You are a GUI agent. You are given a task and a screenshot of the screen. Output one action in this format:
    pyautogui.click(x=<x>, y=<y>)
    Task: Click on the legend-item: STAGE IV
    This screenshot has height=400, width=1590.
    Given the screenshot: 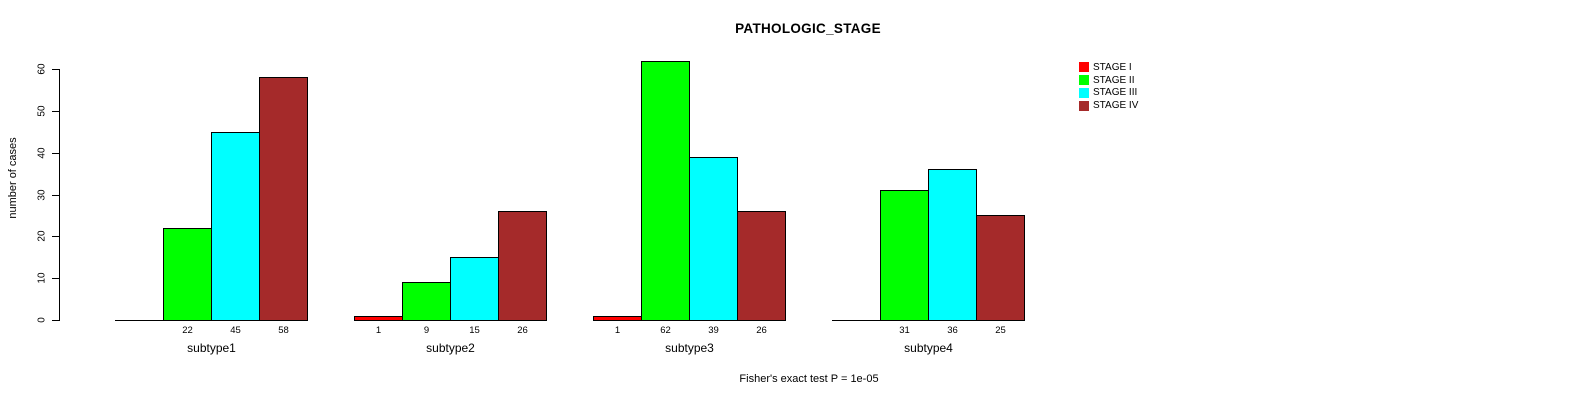 What is the action you would take?
    pyautogui.click(x=1108, y=105)
    